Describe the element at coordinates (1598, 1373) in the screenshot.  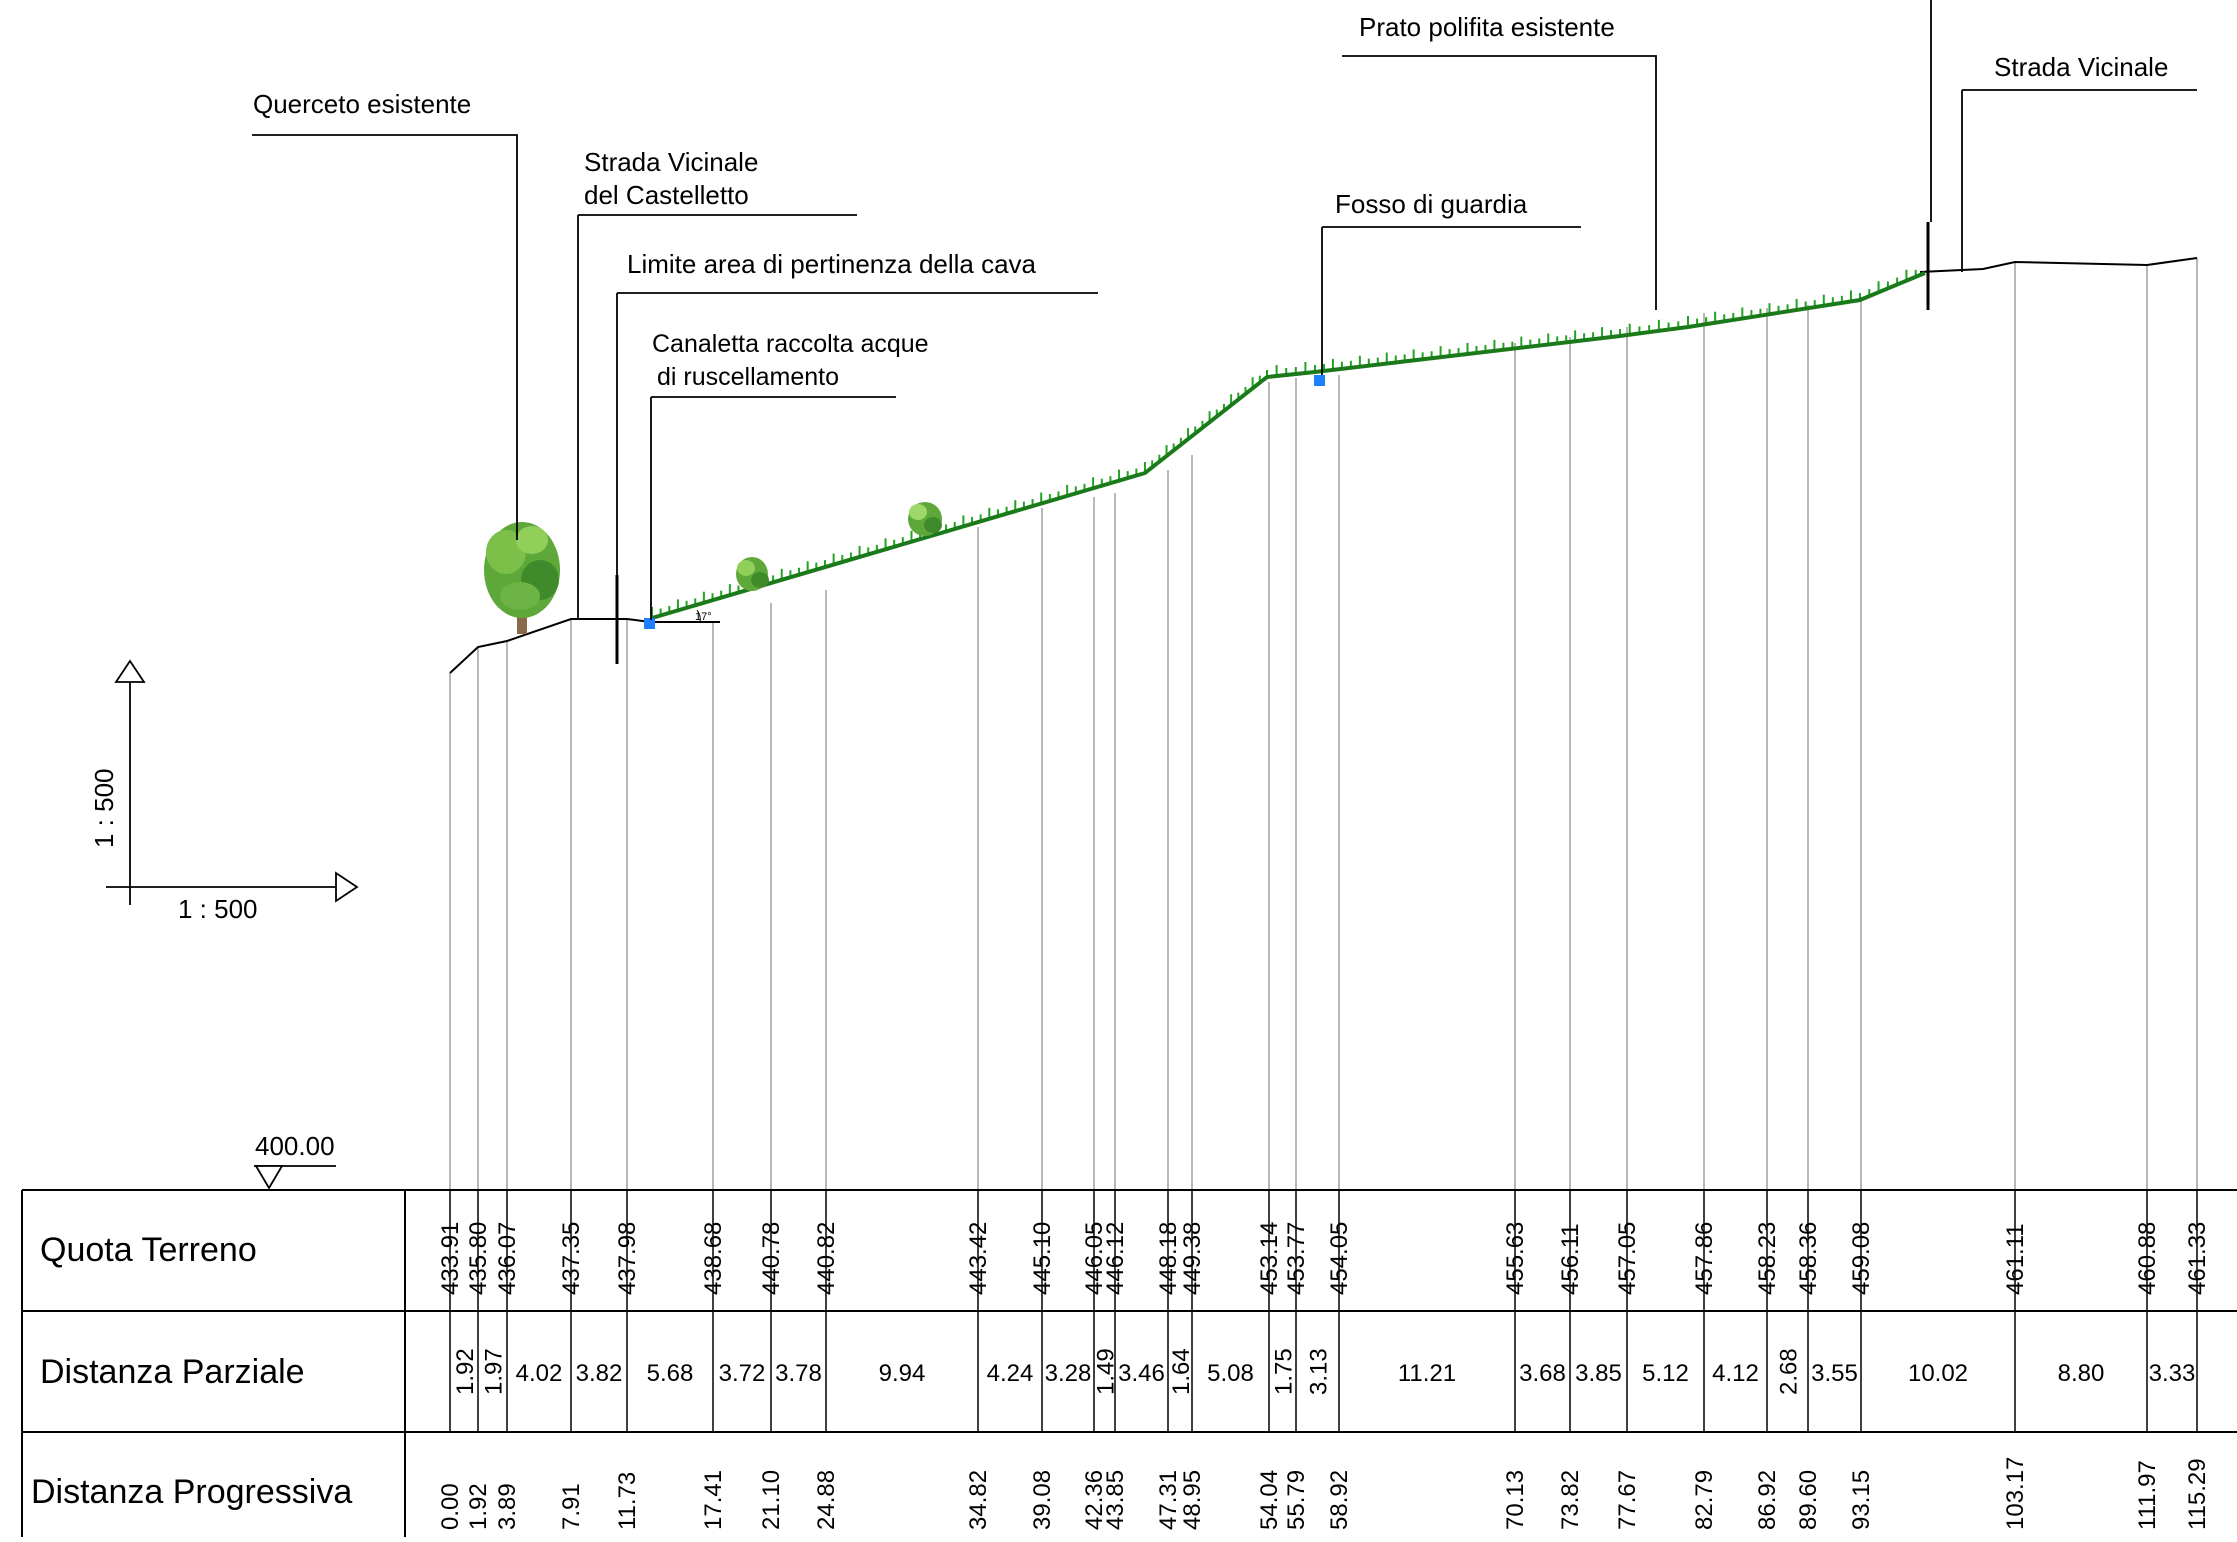
I see `parziale-value: 3.85` at that location.